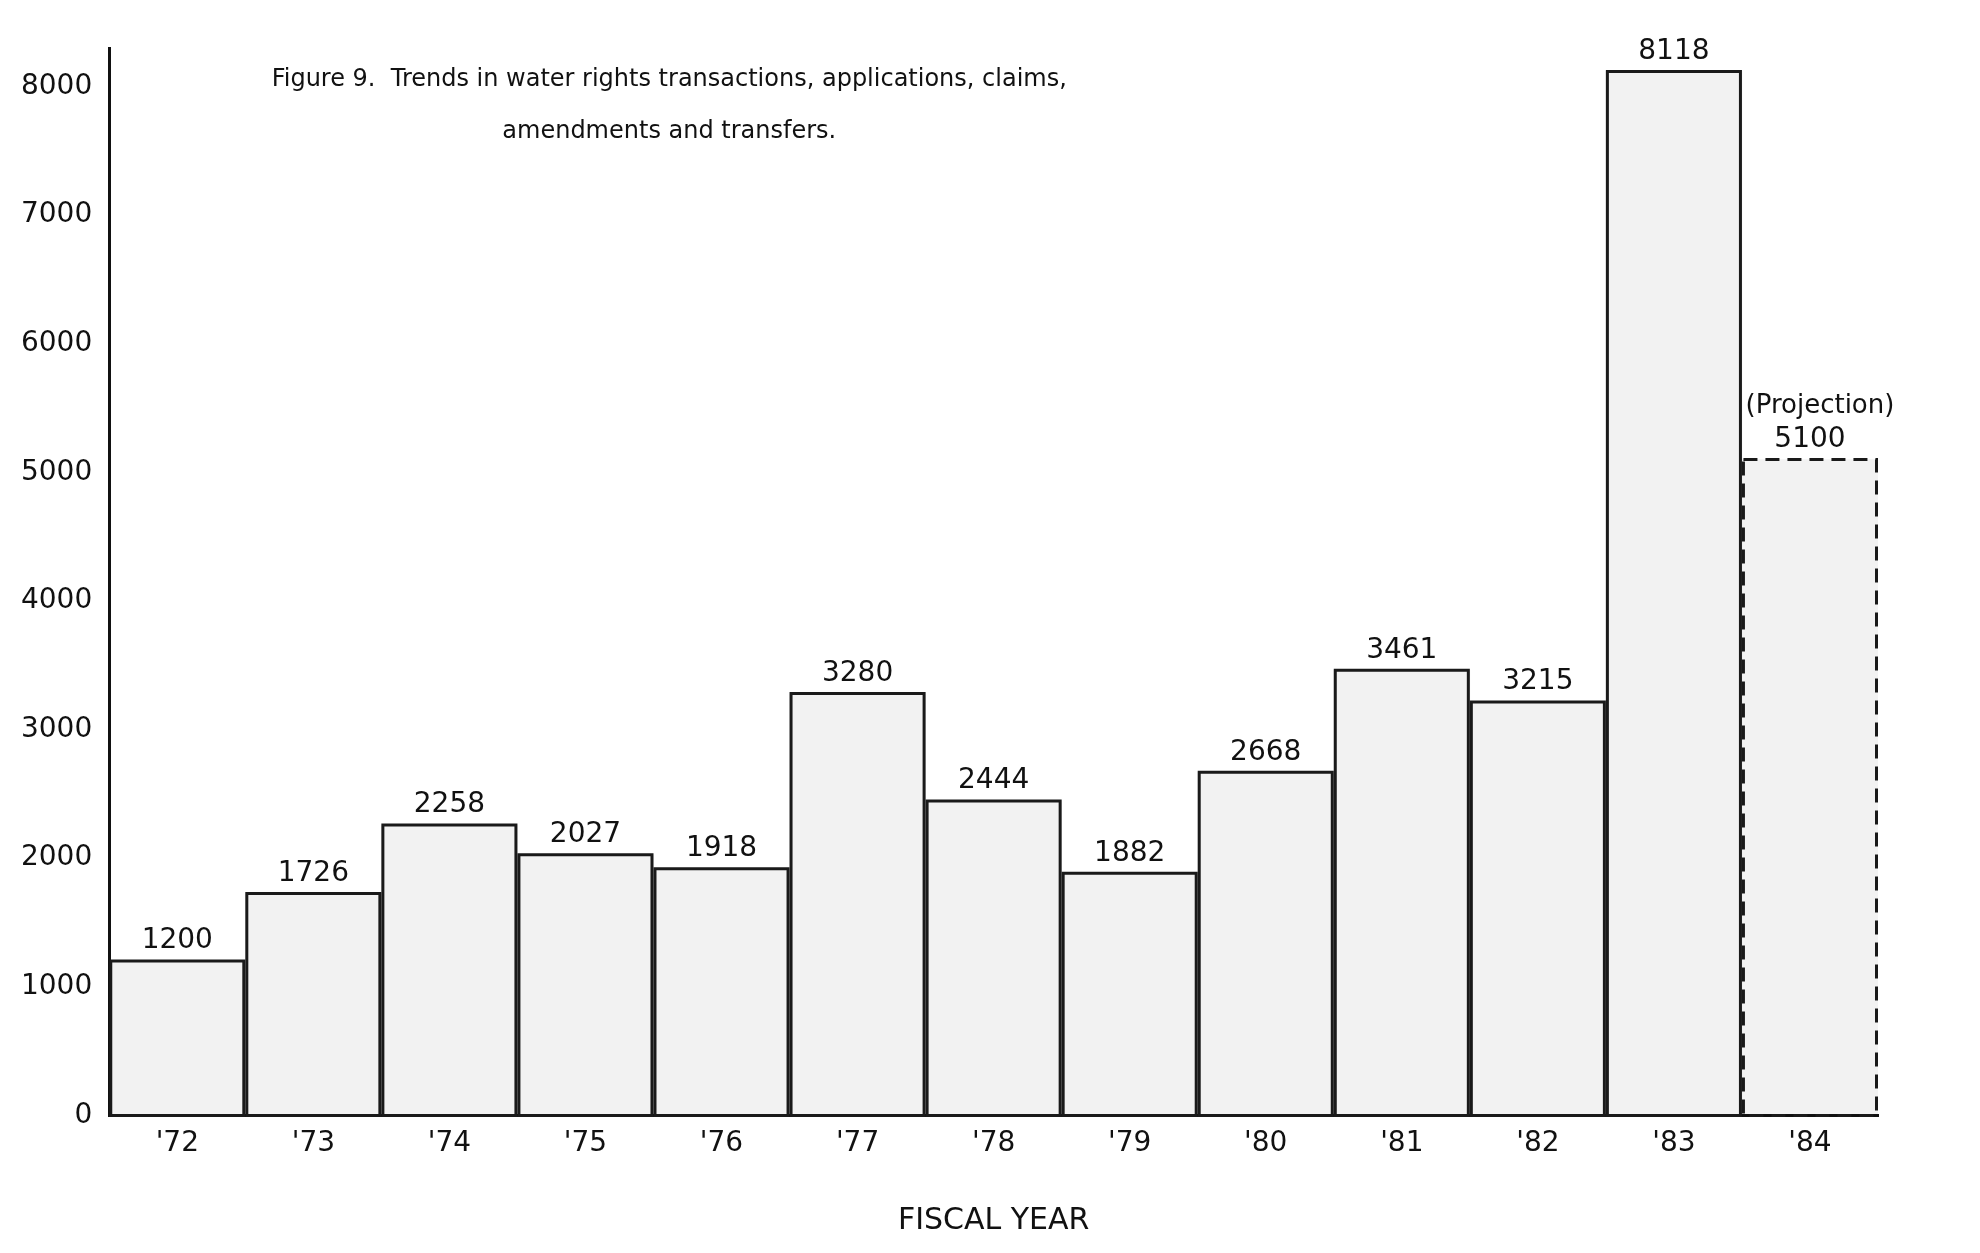 This screenshot has width=1980, height=1253. What do you see at coordinates (1810, 1142) in the screenshot?
I see `x-tick-label: '84` at bounding box center [1810, 1142].